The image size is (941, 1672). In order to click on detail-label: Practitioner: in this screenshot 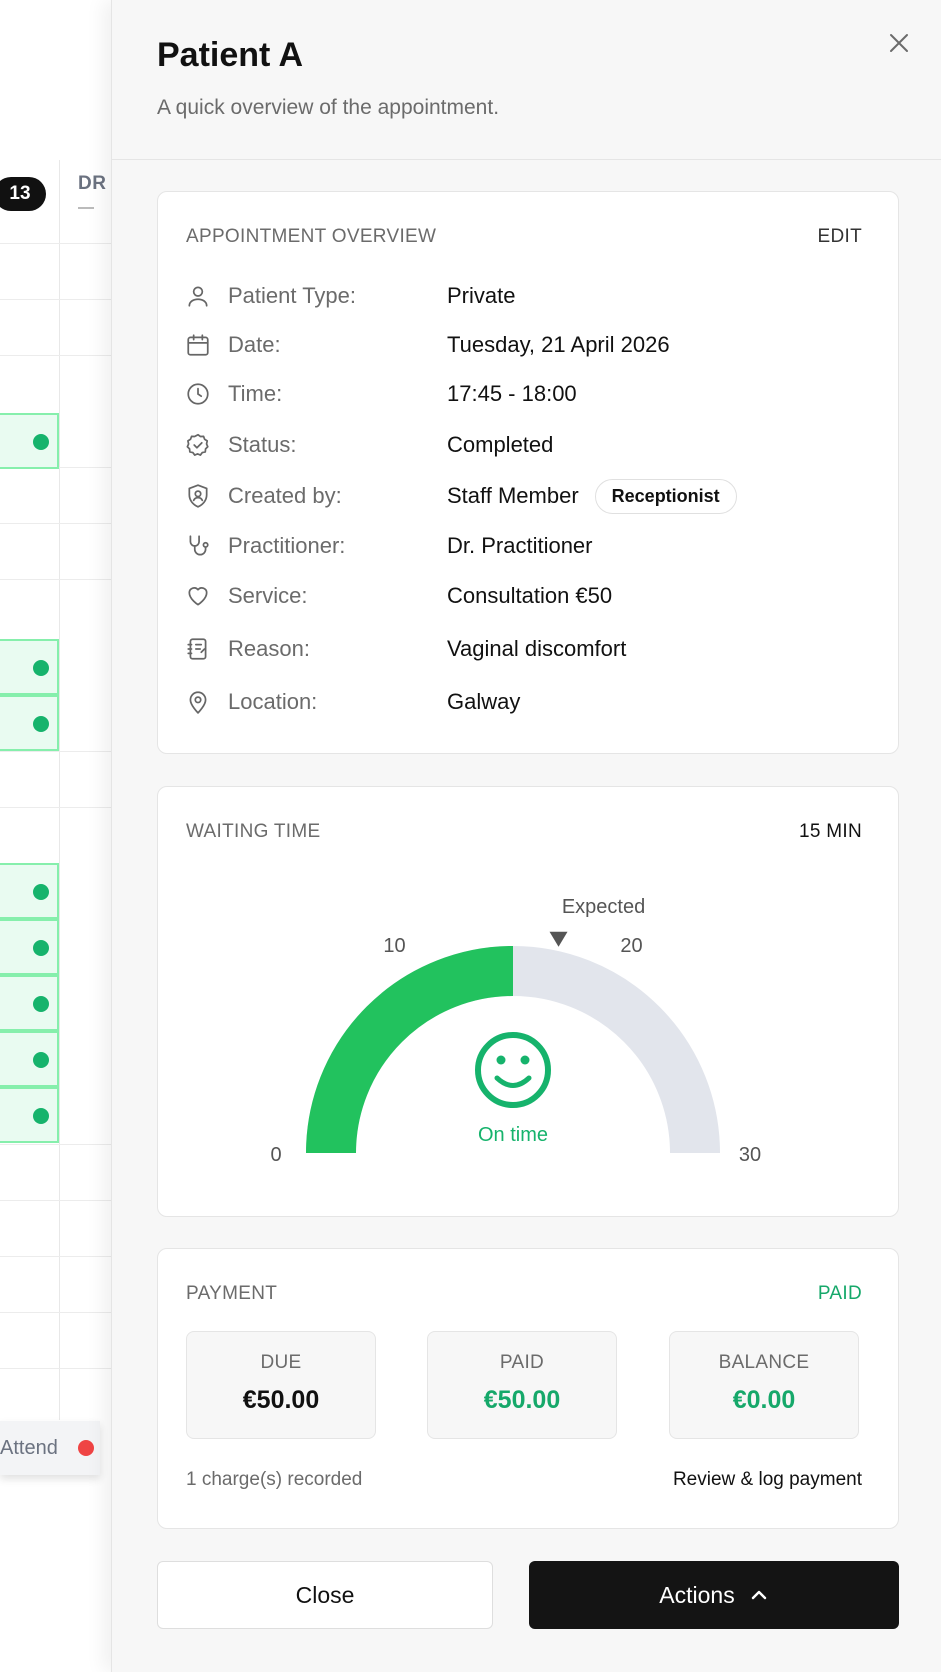, I will do `click(287, 545)`.